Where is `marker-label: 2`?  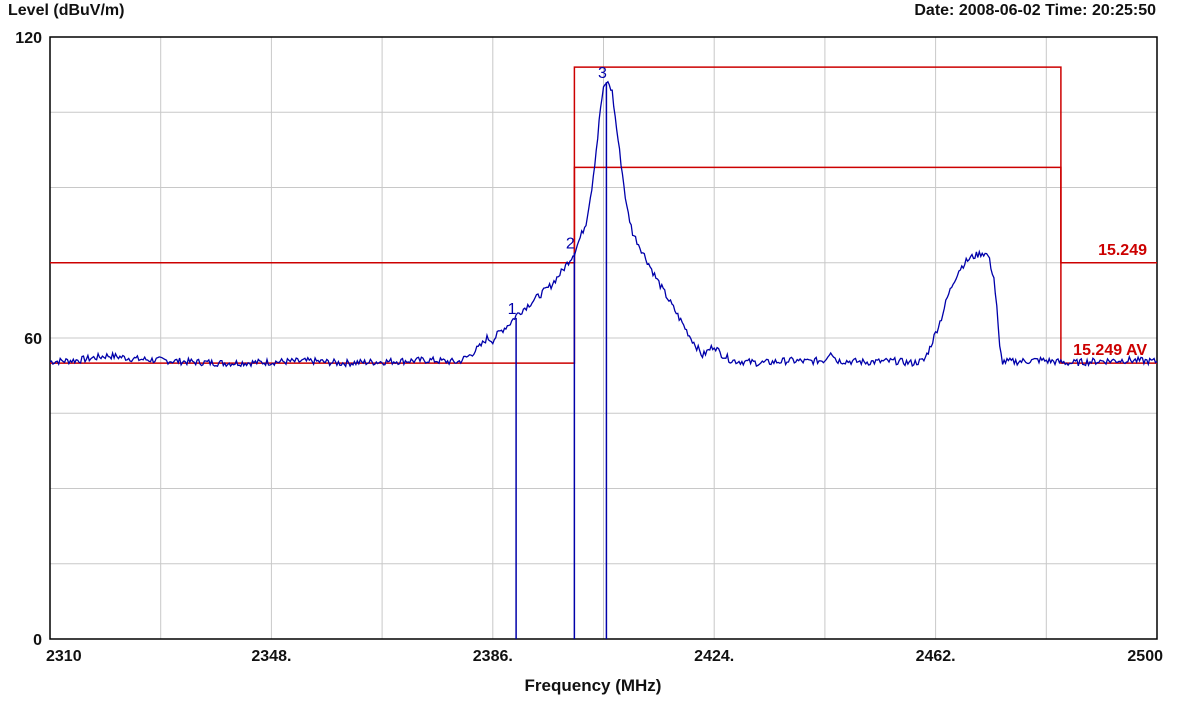
marker-label: 2 is located at coordinates (570, 244).